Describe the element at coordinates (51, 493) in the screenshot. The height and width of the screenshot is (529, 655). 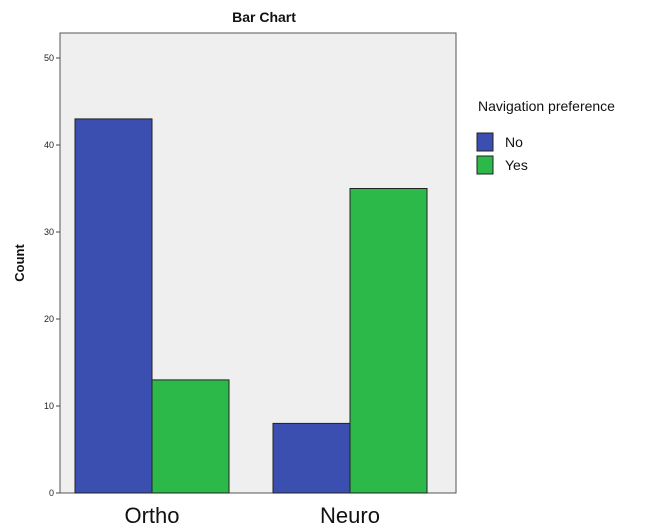
I see `y-tick-label: 0` at that location.